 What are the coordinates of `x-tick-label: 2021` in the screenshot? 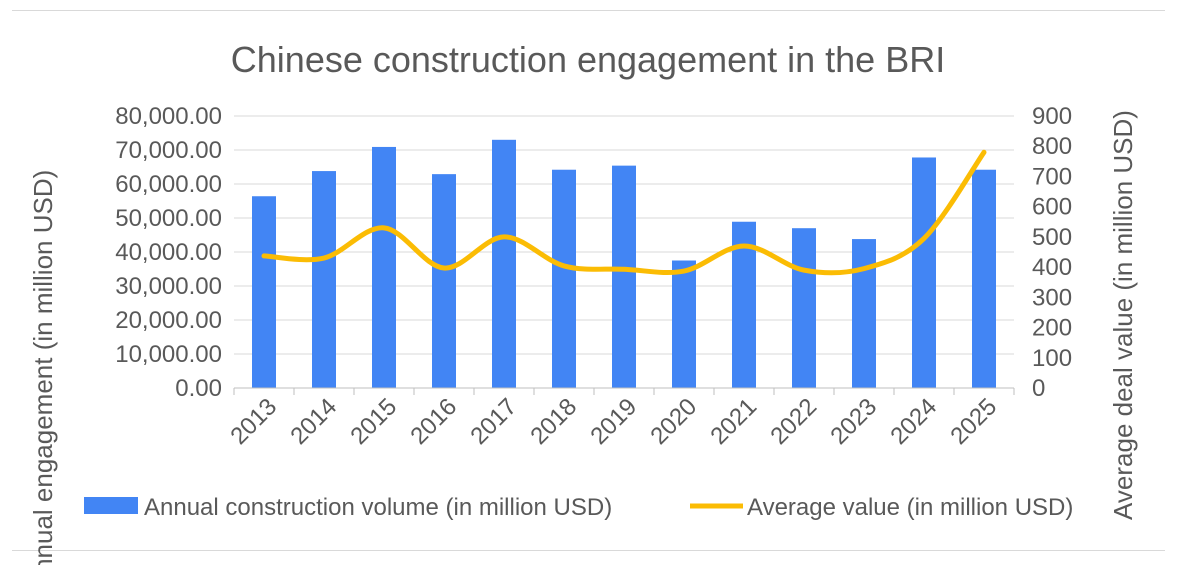 It's located at (733, 421).